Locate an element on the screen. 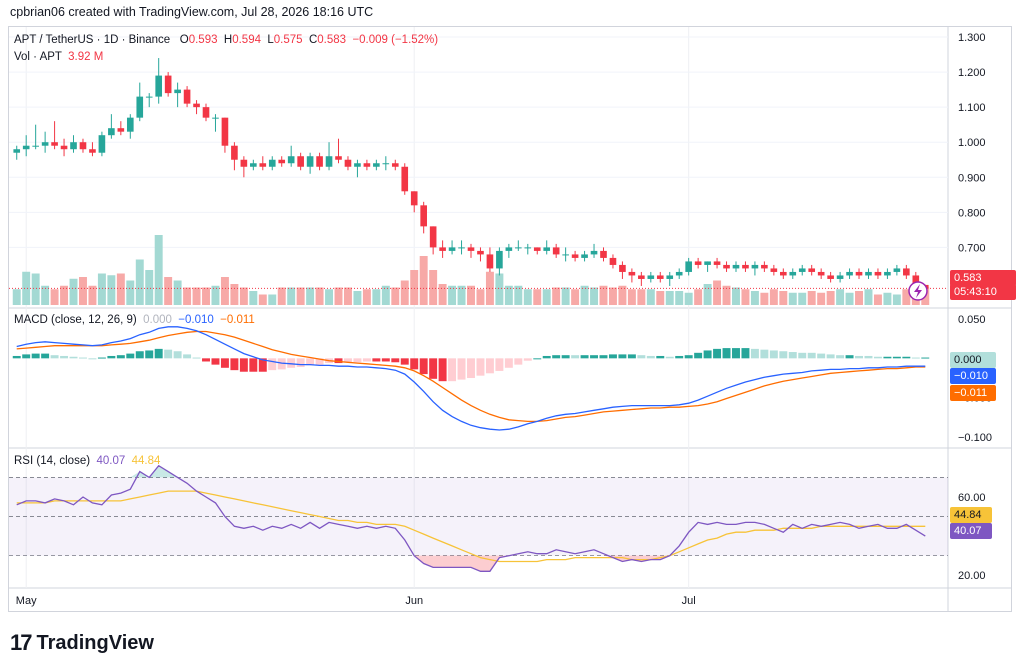 This screenshot has height=672, width=1024. rsi-ma-value: 44.84 is located at coordinates (146, 461).